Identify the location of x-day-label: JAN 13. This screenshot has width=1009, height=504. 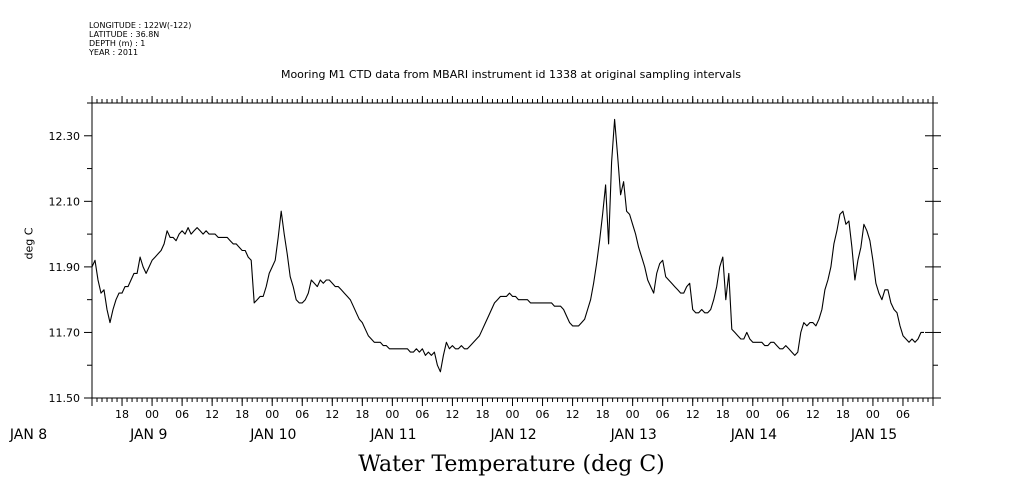
(633, 435).